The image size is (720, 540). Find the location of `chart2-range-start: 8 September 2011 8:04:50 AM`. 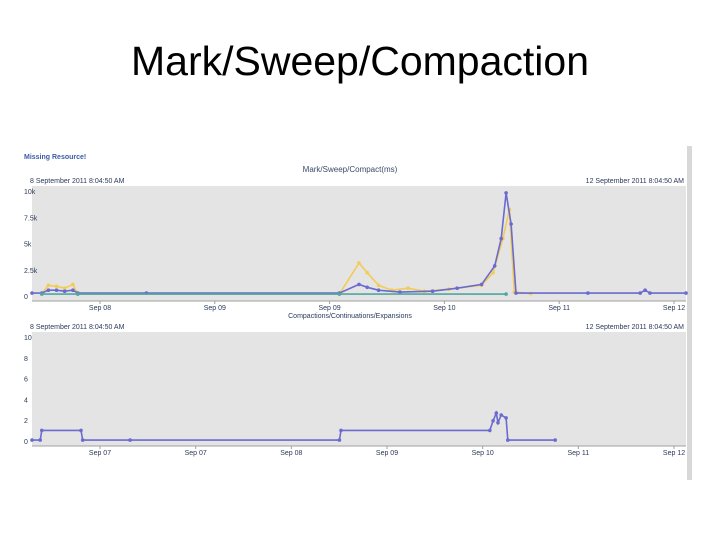

chart2-range-start: 8 September 2011 8:04:50 AM is located at coordinates (77, 327).